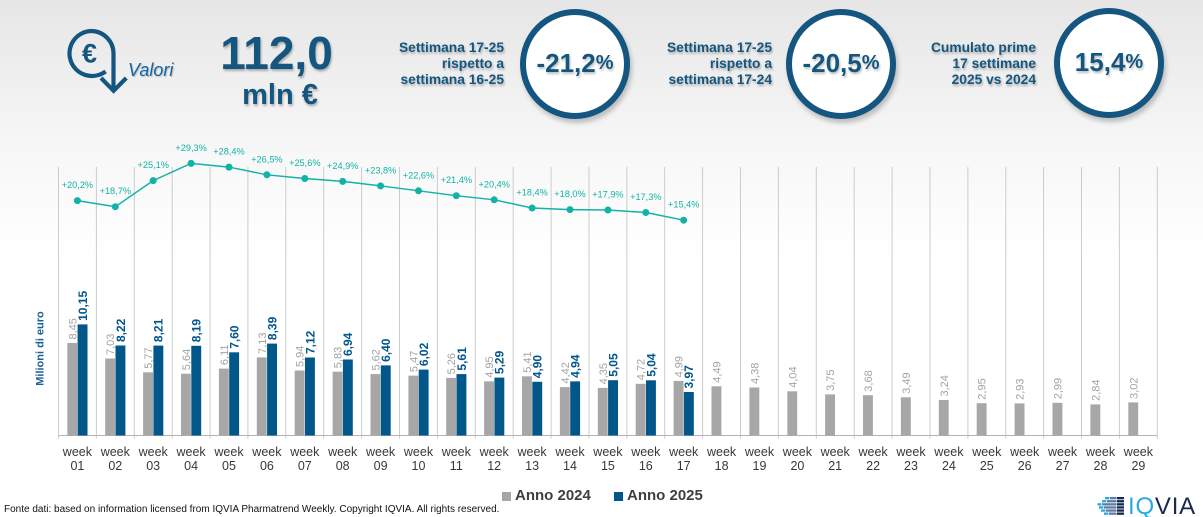 This screenshot has width=1203, height=517. What do you see at coordinates (339, 357) in the screenshot?
I see `svg-text: 5,83` at bounding box center [339, 357].